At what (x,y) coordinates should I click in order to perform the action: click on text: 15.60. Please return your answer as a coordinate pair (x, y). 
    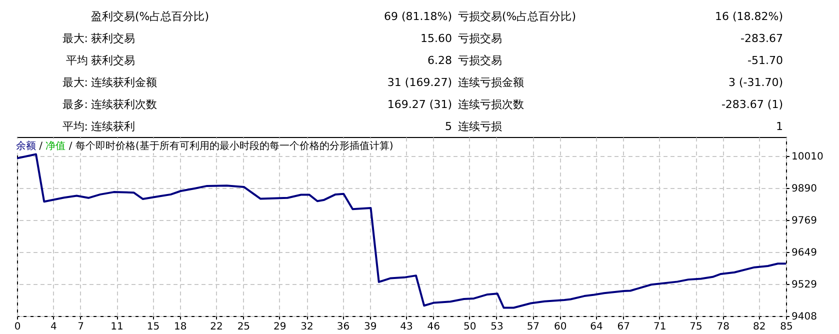
    Looking at the image, I should click on (436, 39).